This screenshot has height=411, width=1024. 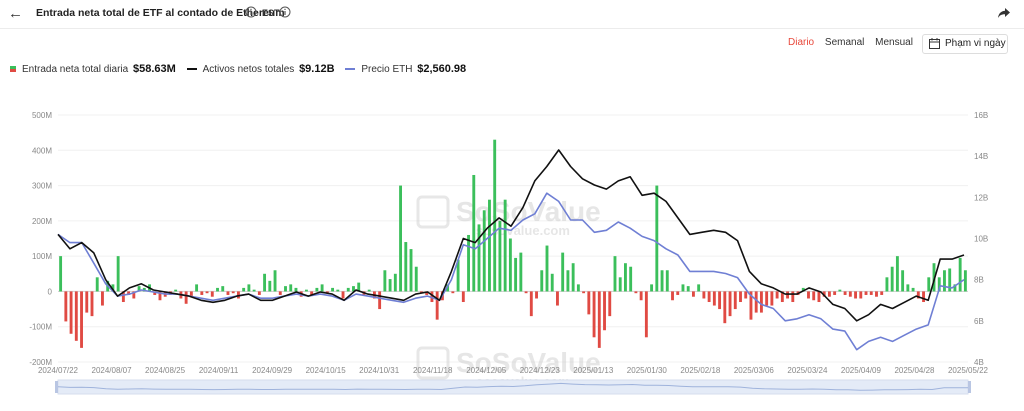 I want to click on tab-daily: Diario, so click(x=801, y=42).